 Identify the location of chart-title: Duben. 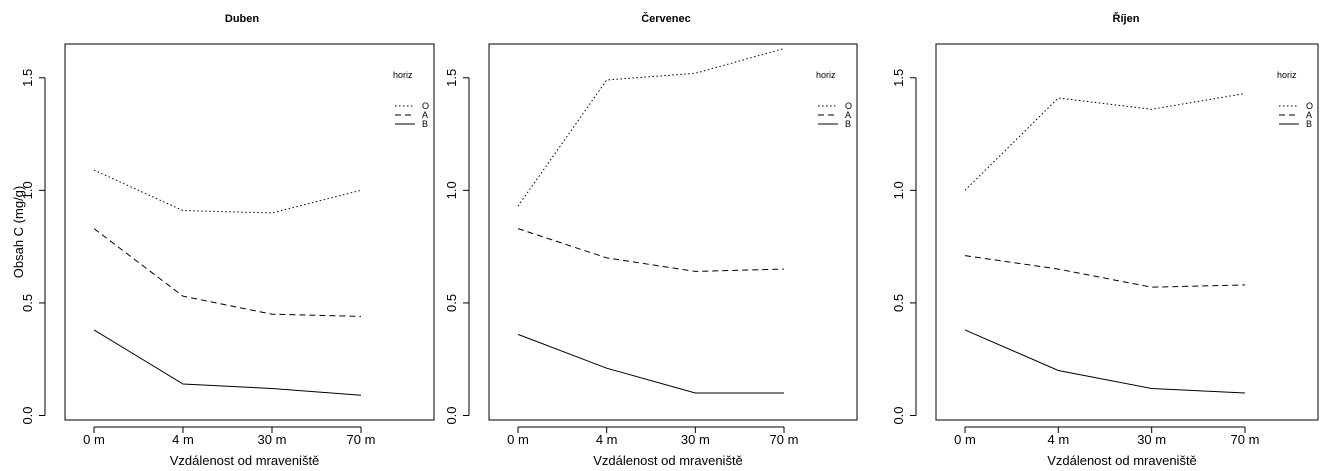
(242, 19).